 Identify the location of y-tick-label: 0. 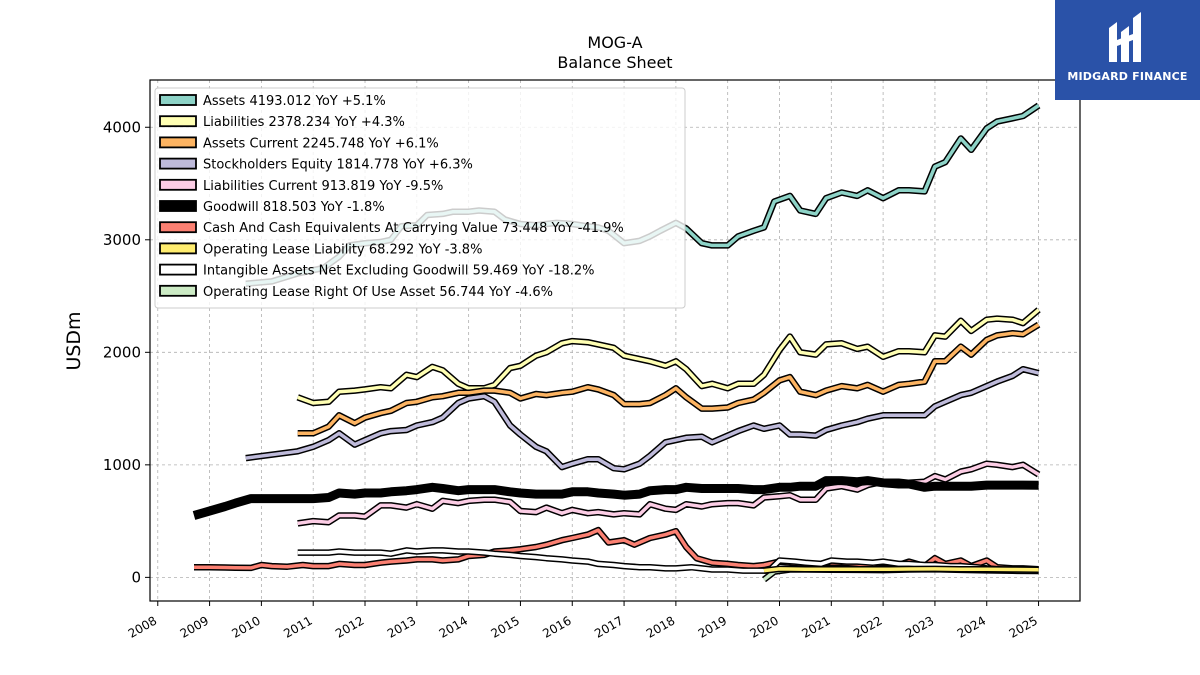
(136, 577).